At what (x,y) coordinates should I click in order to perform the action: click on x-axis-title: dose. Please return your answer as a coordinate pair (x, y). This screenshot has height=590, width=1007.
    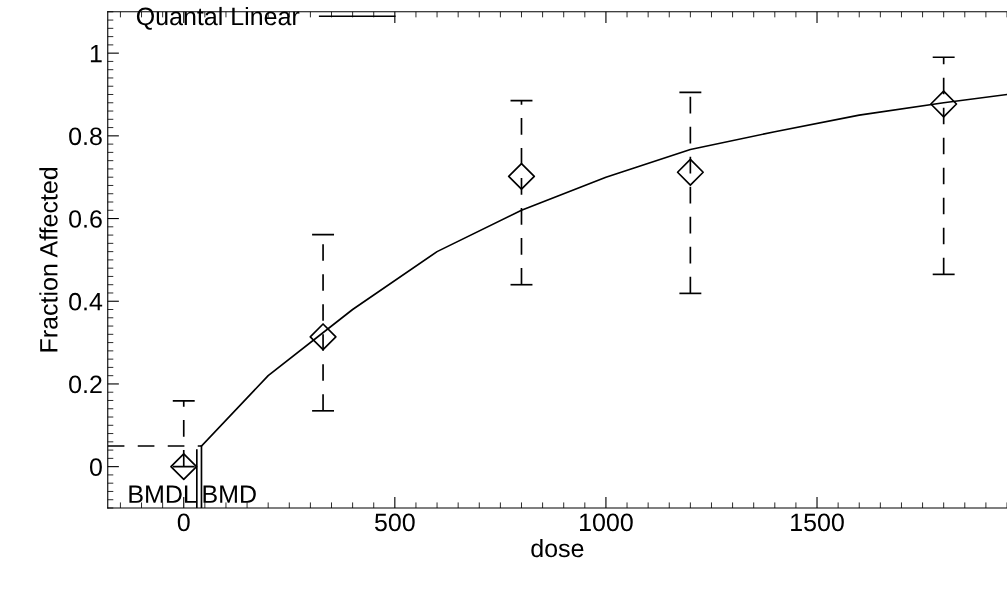
    Looking at the image, I should click on (557, 548).